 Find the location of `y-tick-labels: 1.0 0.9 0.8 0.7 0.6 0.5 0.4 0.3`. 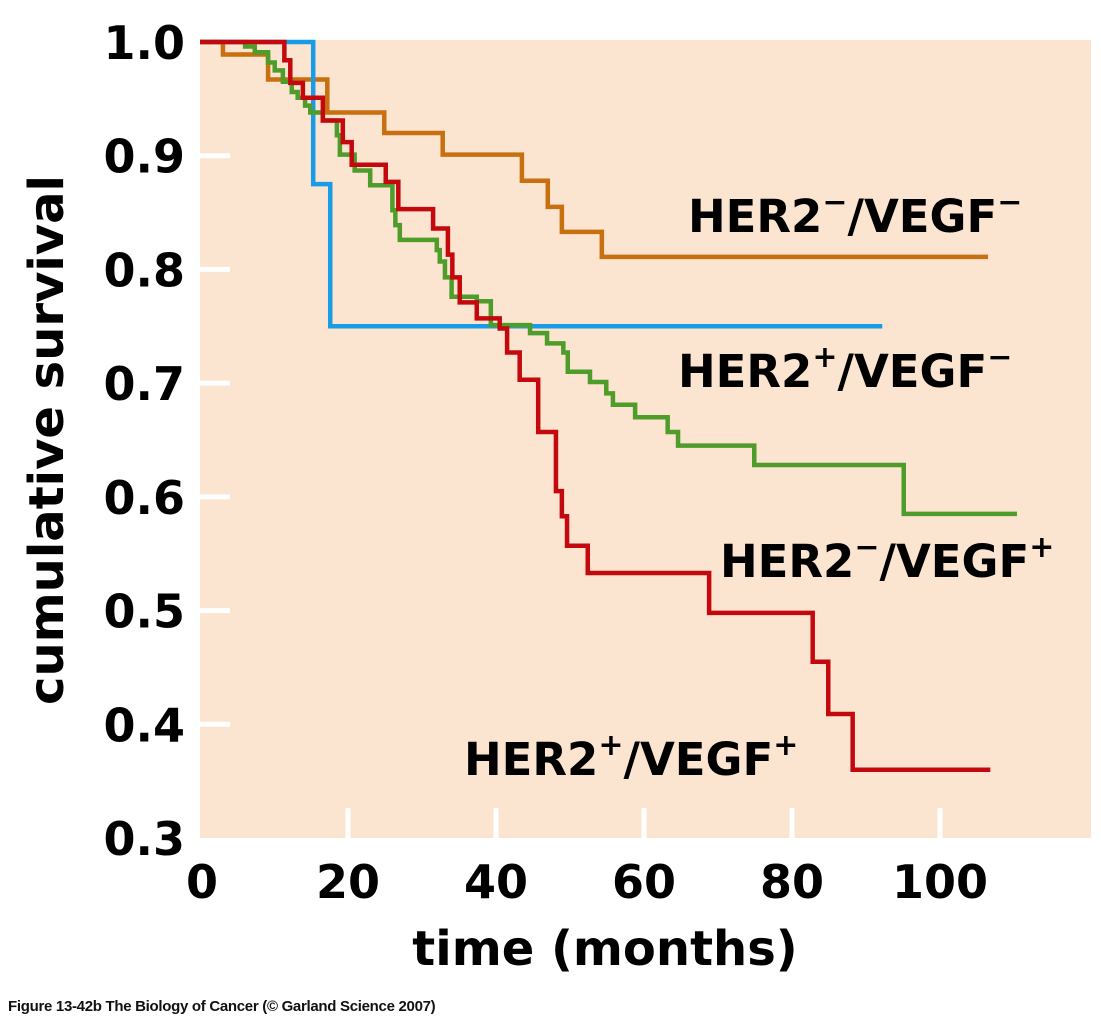

y-tick-labels: 1.0 0.9 0.8 0.7 0.6 0.5 0.4 0.3 is located at coordinates (145, 441).